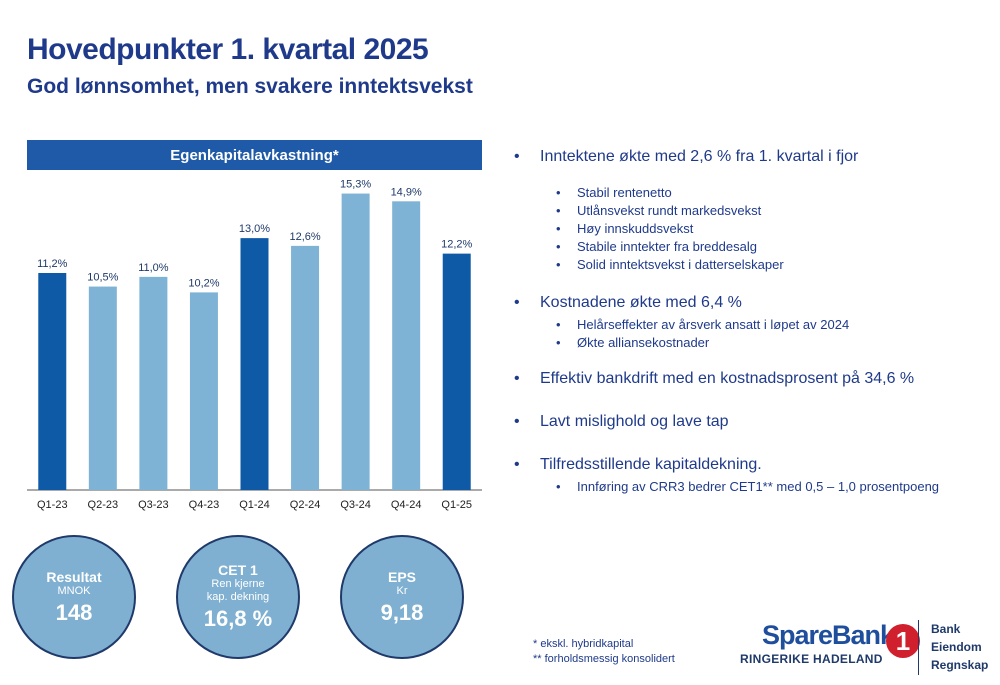 The image size is (1000, 685). I want to click on kpi-title: Resultat, so click(74, 576).